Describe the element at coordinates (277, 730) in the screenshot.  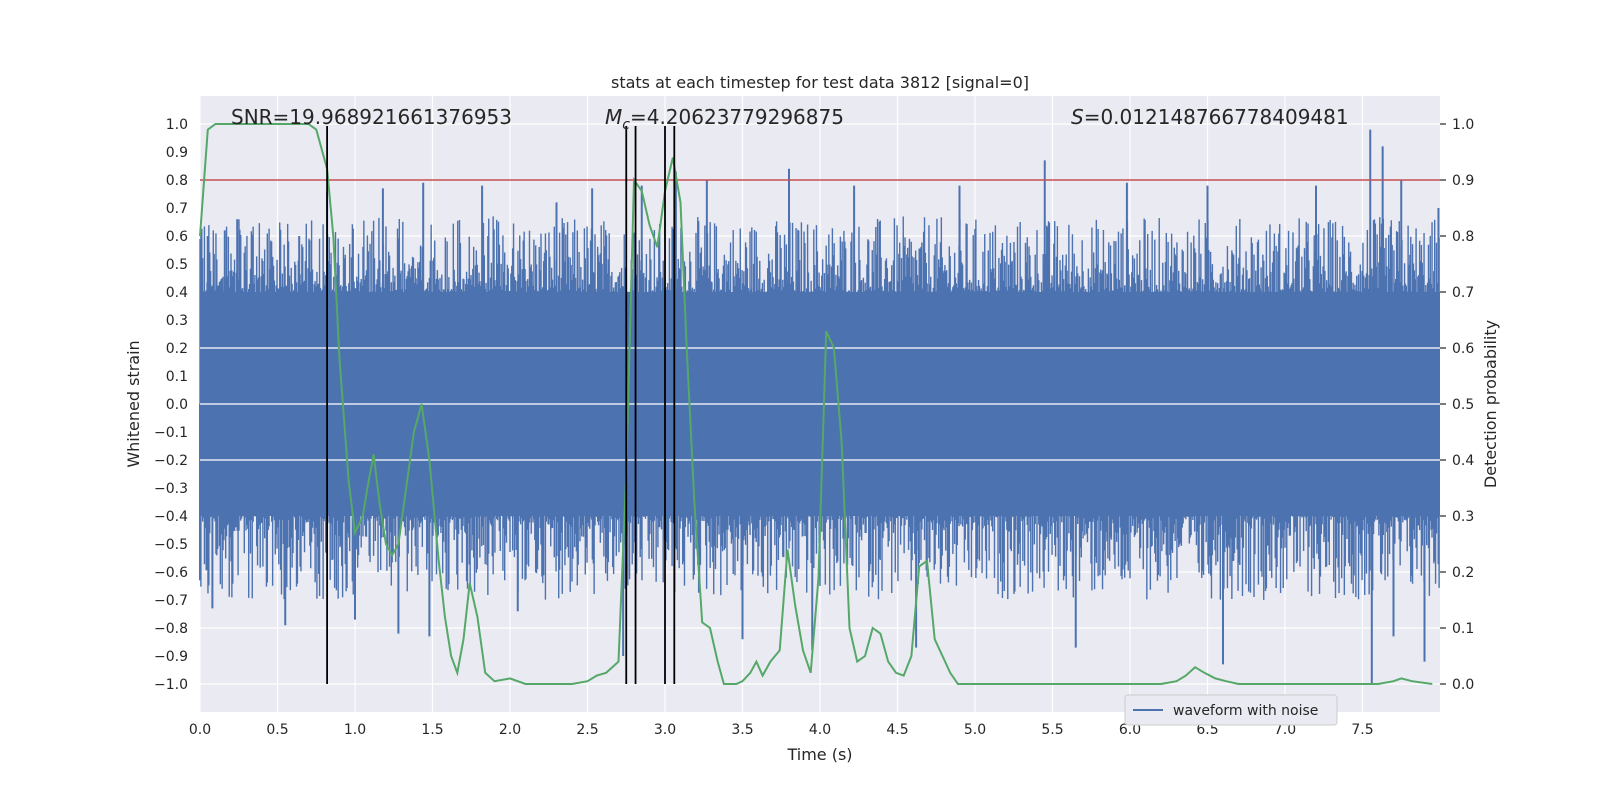
I see `x-tick-label: 0.5` at that location.